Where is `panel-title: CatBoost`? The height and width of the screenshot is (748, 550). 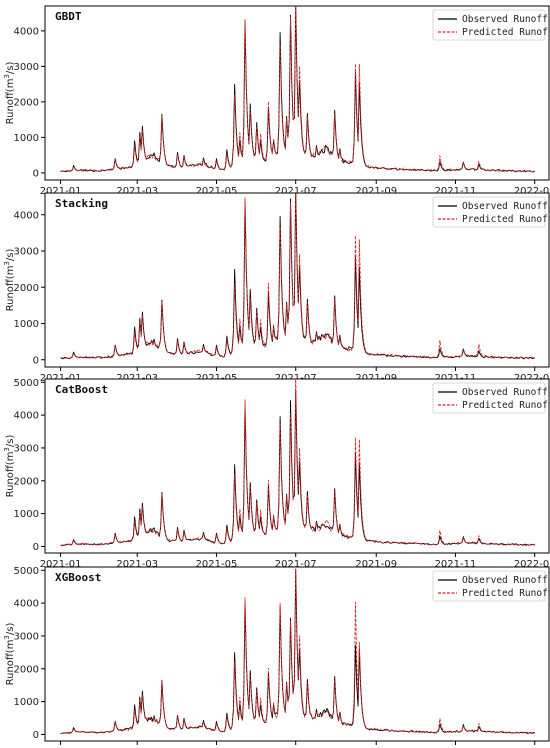
panel-title: CatBoost is located at coordinates (81, 389).